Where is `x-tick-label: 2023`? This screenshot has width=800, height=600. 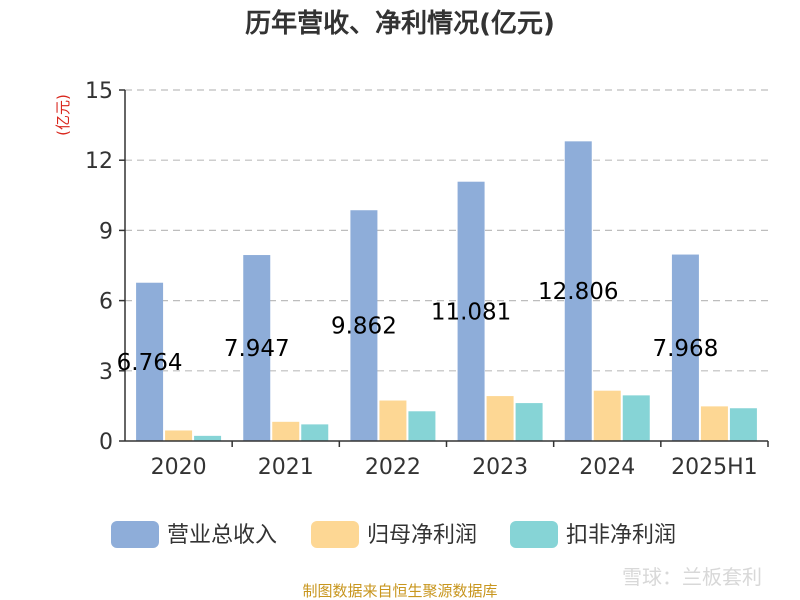
x-tick-label: 2023 is located at coordinates (500, 467).